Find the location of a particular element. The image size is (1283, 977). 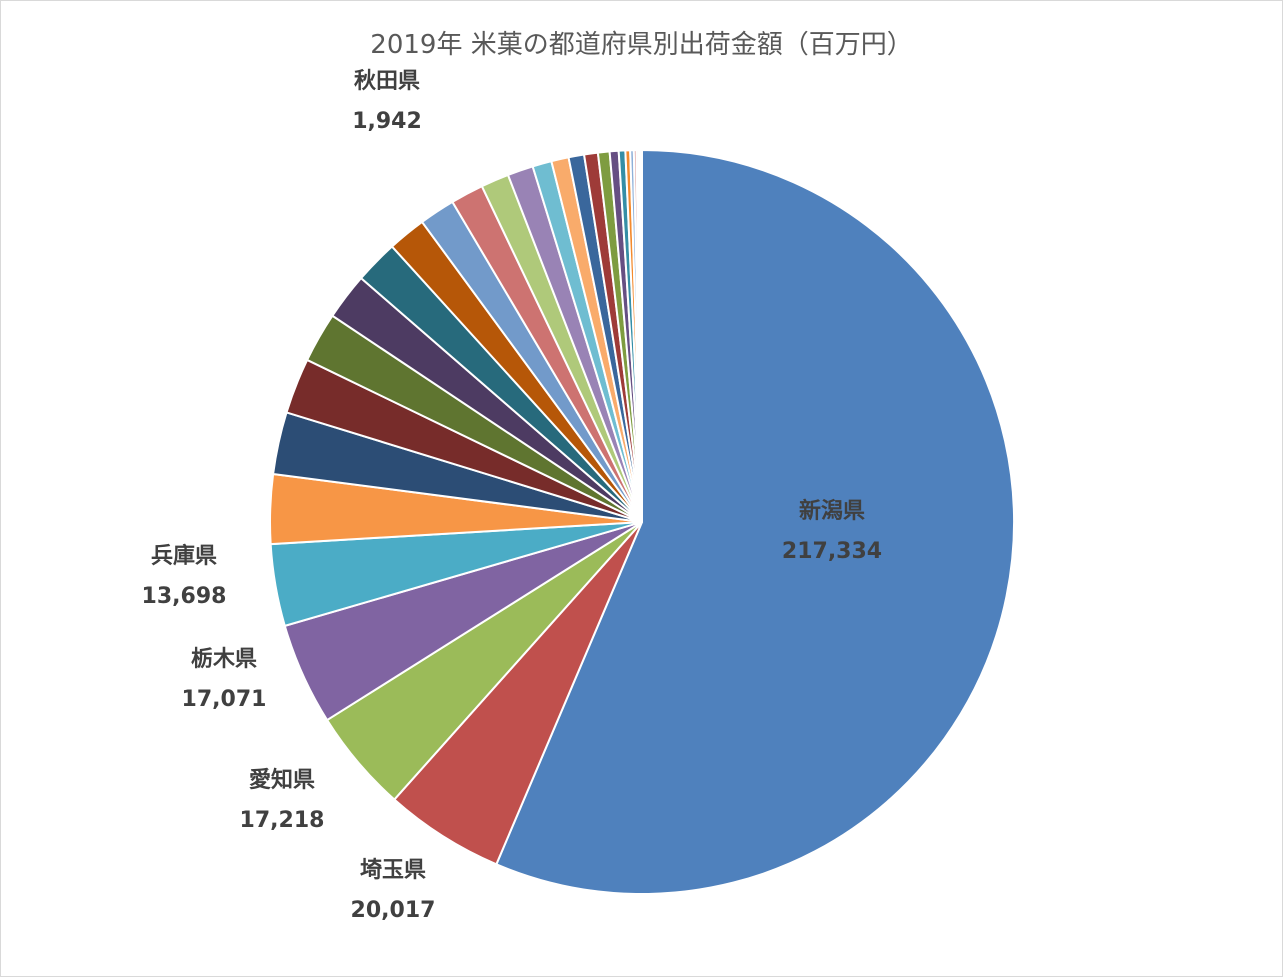

slice-label-value: 20,017 is located at coordinates (393, 910).